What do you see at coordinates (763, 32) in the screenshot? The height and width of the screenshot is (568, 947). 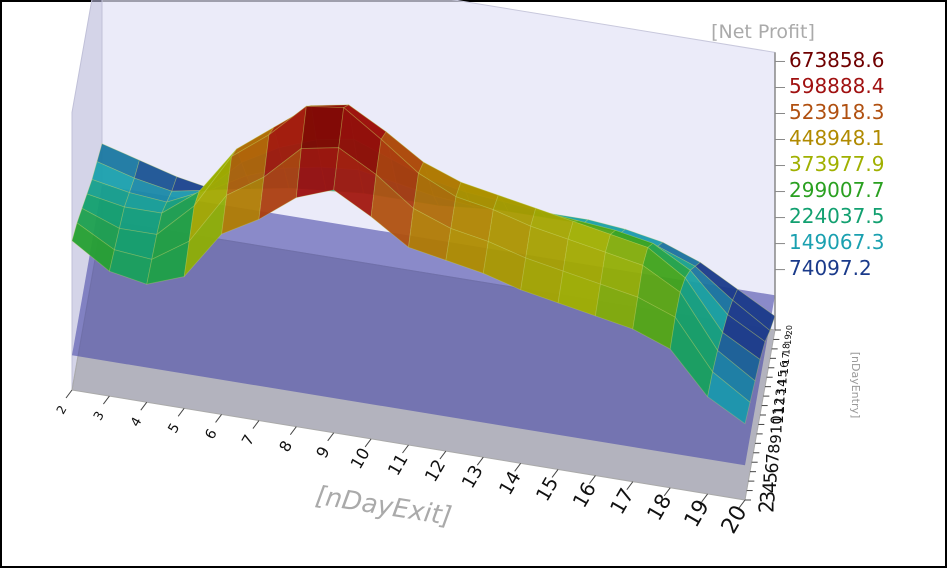 I see `z-axis-title: [Net Profit]` at bounding box center [763, 32].